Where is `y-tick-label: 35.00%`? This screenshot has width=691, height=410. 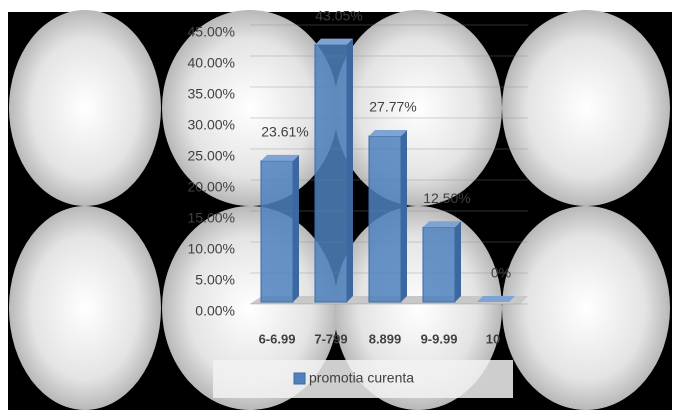
y-tick-label: 35.00% is located at coordinates (211, 94).